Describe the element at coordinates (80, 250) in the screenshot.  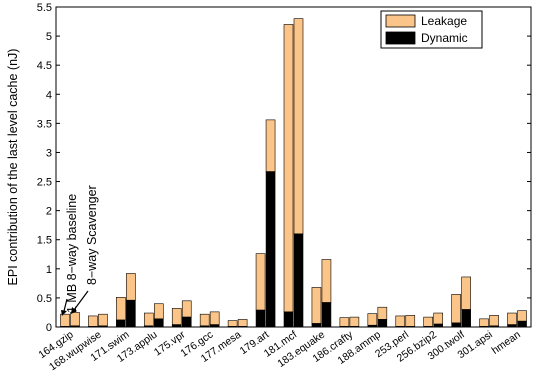
I see `bar-annotations: 1 MB 8−way baseline 8−way Scavenger` at that location.